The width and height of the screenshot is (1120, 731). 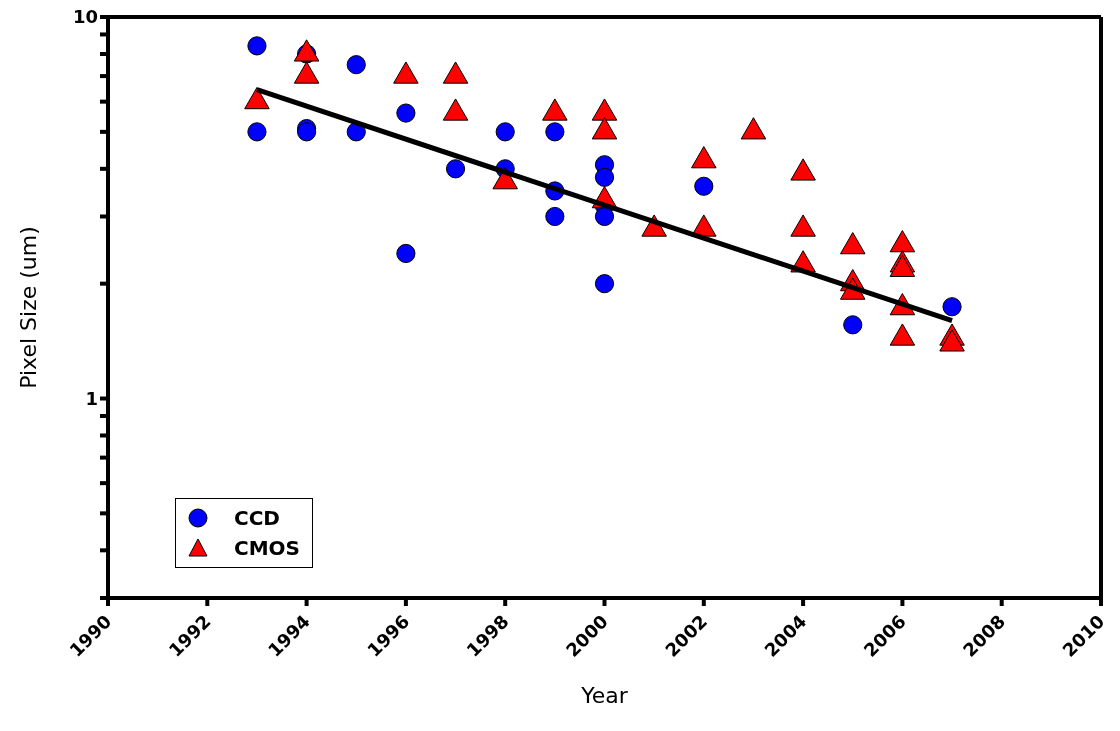 What do you see at coordinates (267, 548) in the screenshot?
I see `legend-label: CMOS` at bounding box center [267, 548].